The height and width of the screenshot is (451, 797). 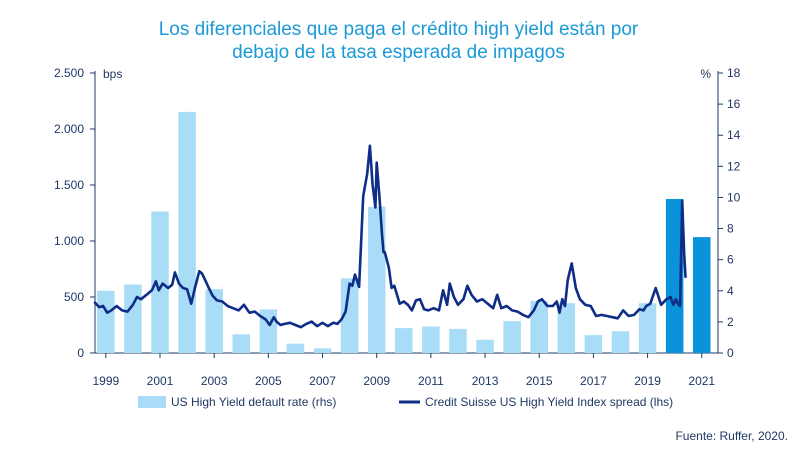 I want to click on x-tick-label: 2003, so click(x=214, y=381).